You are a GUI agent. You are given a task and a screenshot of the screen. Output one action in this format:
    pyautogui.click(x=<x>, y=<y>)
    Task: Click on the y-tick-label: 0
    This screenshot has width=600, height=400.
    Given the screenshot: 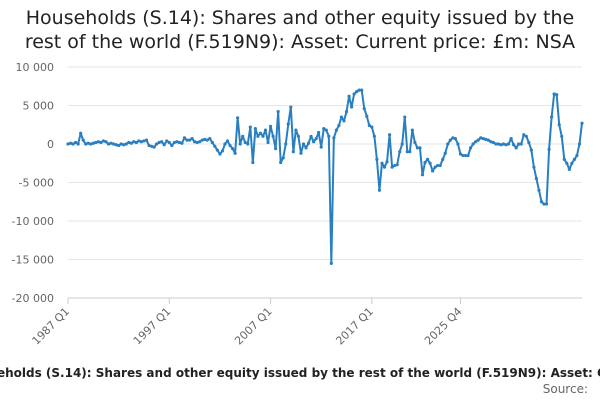 What is the action you would take?
    pyautogui.click(x=50, y=144)
    